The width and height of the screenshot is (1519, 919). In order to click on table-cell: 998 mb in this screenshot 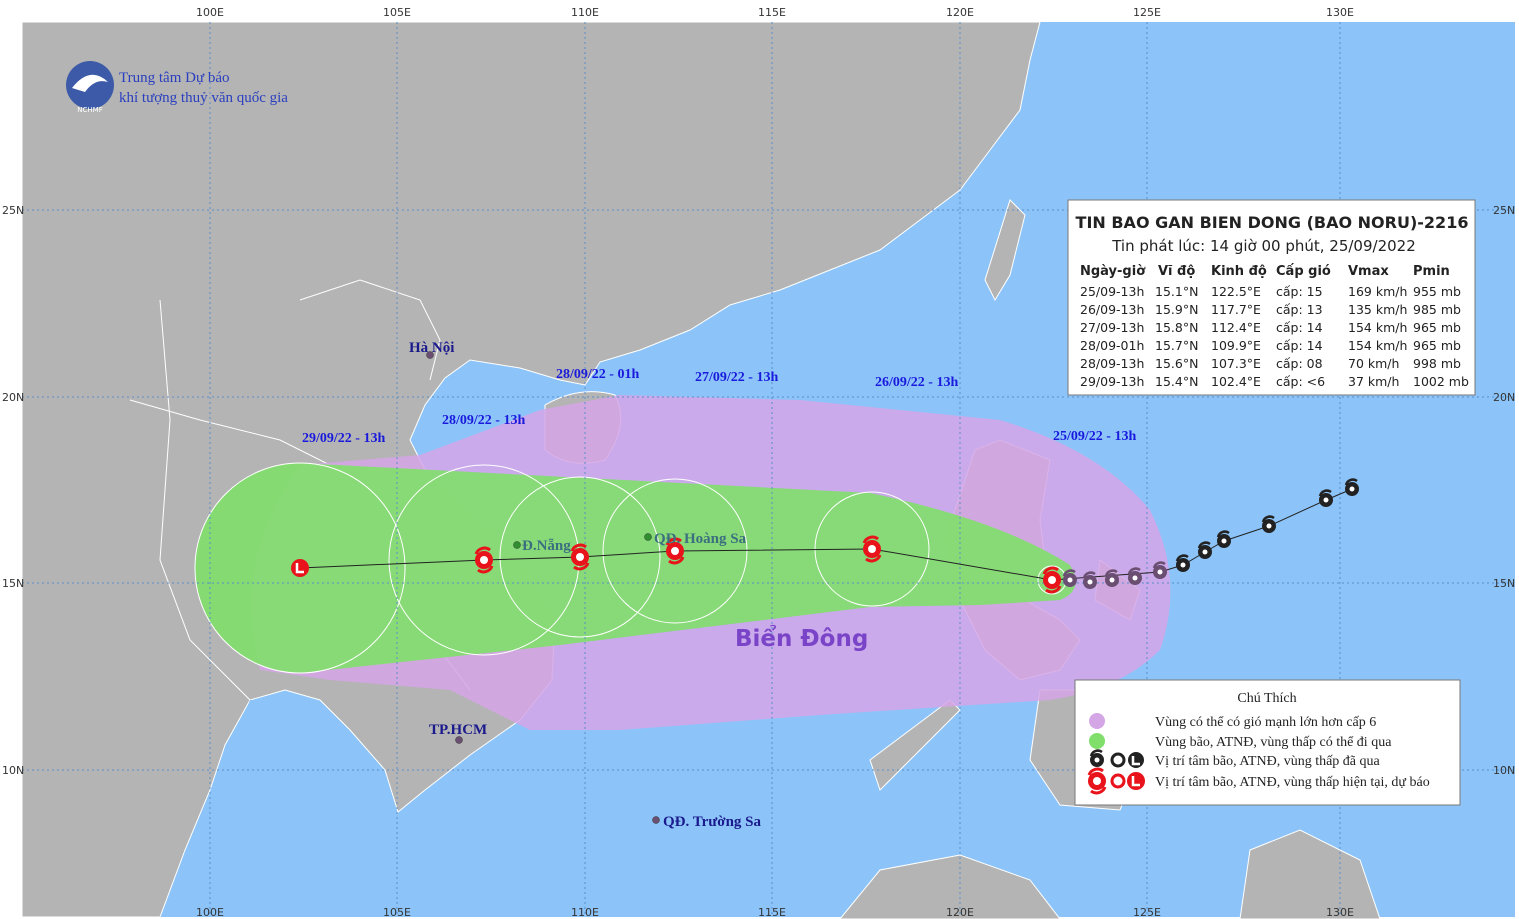, I will do `click(1437, 363)`.